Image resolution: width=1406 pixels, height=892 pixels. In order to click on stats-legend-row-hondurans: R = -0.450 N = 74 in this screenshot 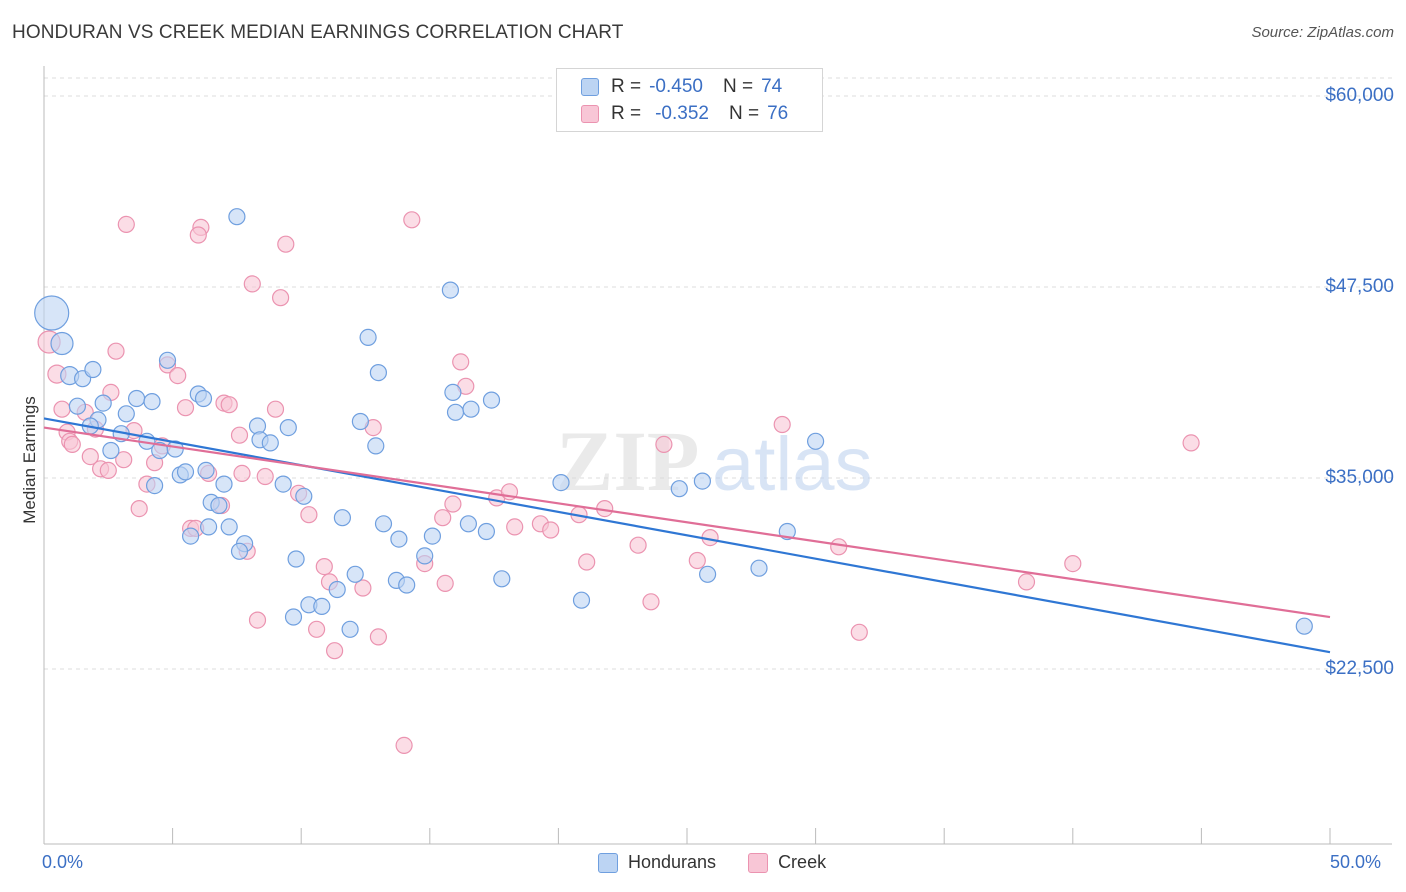, I will do `click(681, 87)`.